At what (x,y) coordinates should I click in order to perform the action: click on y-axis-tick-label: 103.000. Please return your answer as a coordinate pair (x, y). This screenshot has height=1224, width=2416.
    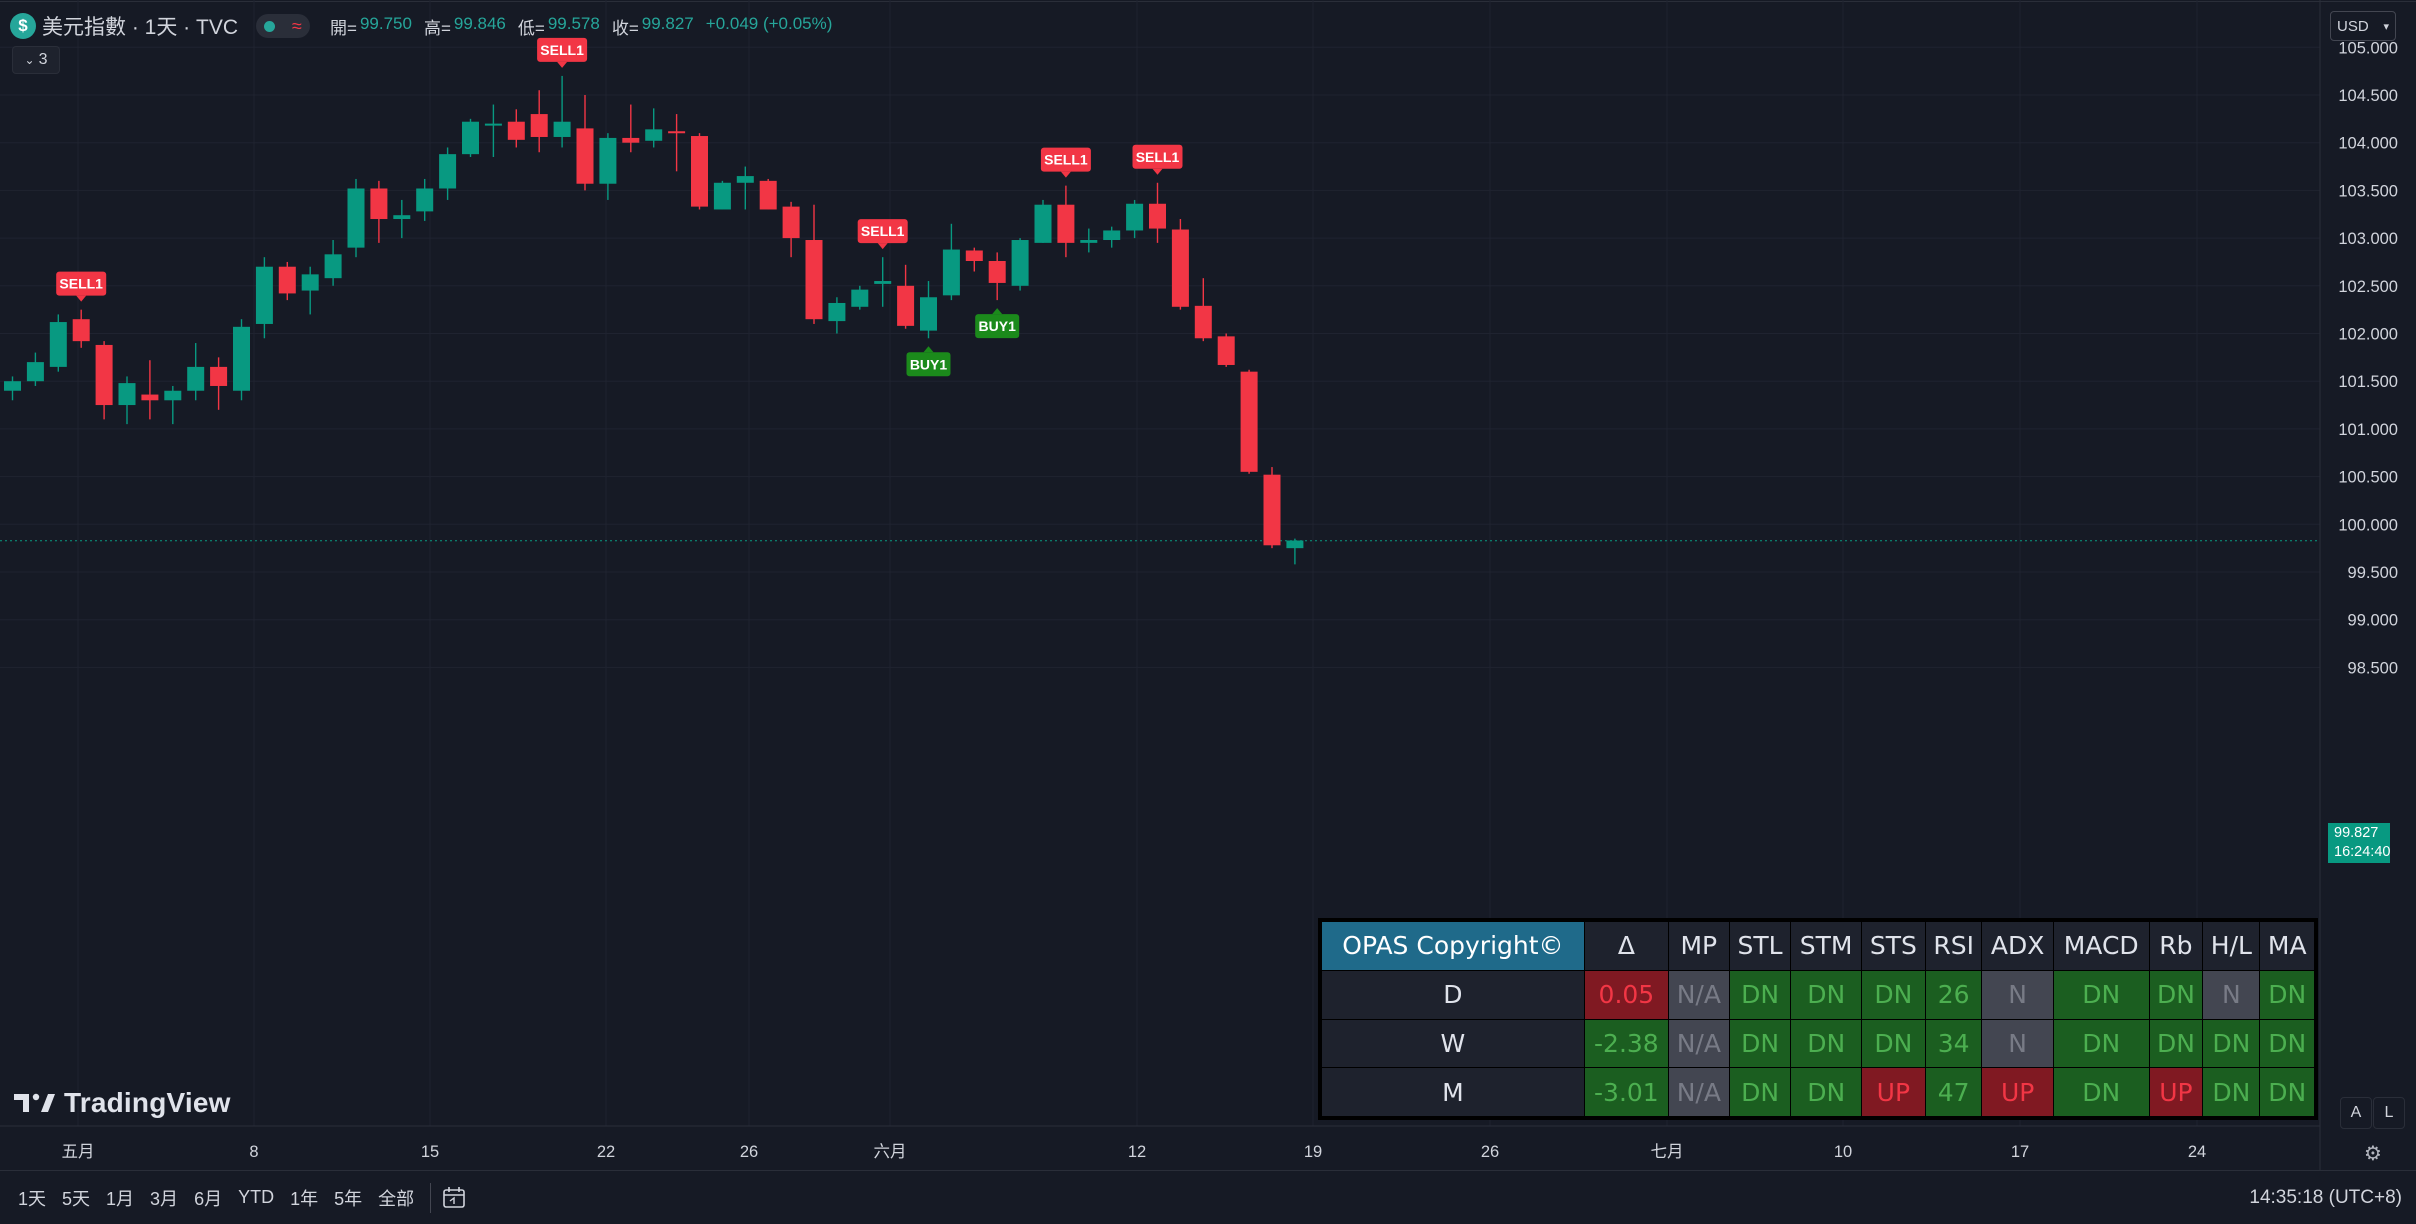
    Looking at the image, I should click on (2368, 239).